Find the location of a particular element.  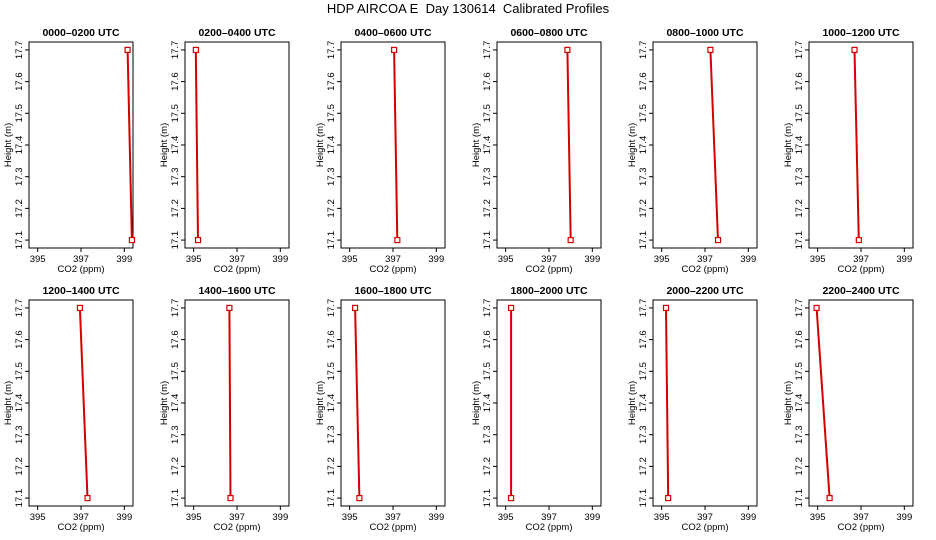

panel-title: 2000–2200 UTC is located at coordinates (704, 291).